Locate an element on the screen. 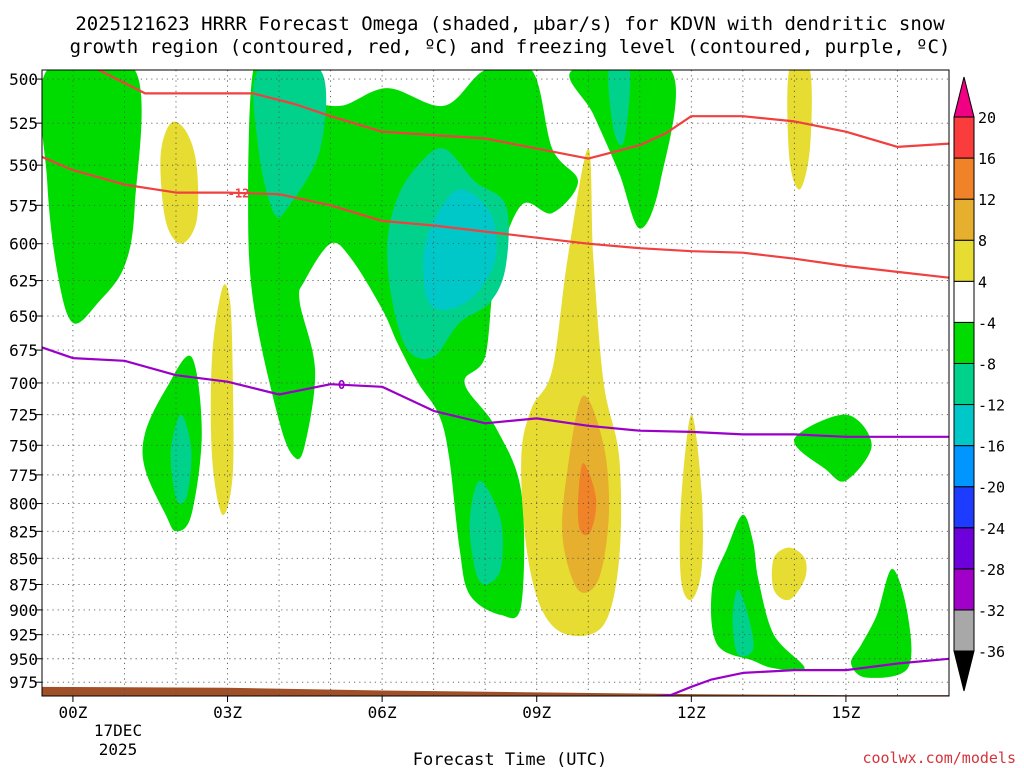 This screenshot has width=1024, height=768. omega-region-teal-finger-upper is located at coordinates (619, 108).